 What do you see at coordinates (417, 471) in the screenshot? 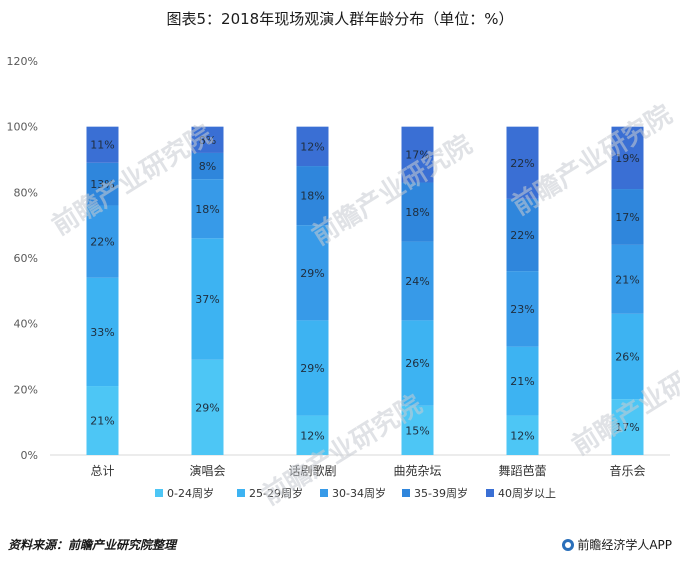
I see `x-tick-label: 曲苑杂坛` at bounding box center [417, 471].